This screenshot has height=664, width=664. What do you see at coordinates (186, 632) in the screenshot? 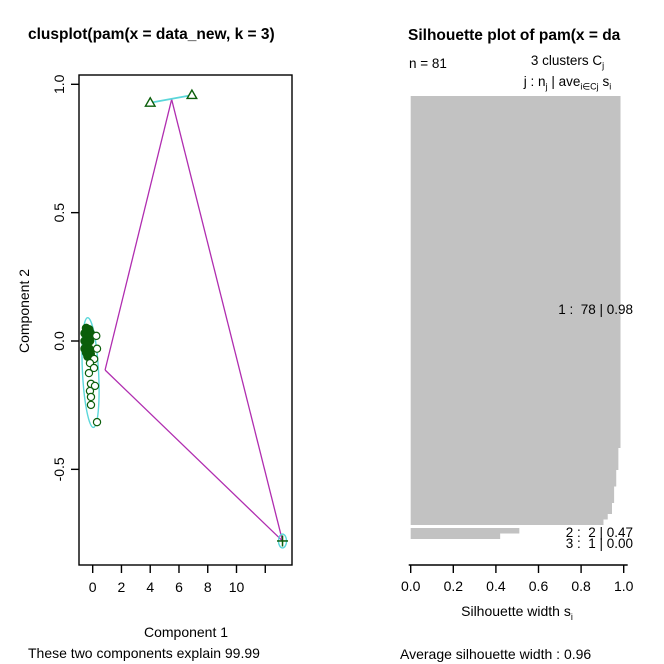
I see `left-x-axis-label: Component 1` at bounding box center [186, 632].